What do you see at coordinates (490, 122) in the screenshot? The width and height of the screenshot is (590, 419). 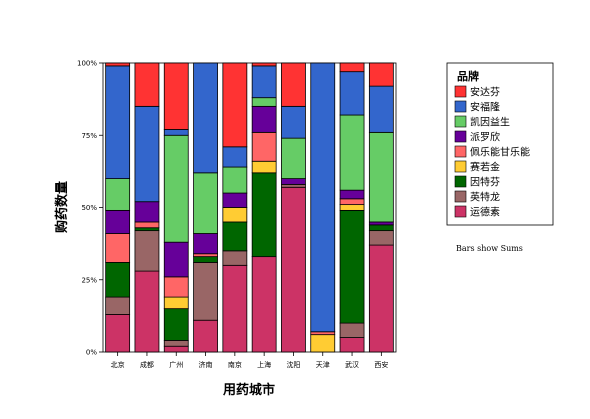 I see `legend-label: 凯因益生` at bounding box center [490, 122].